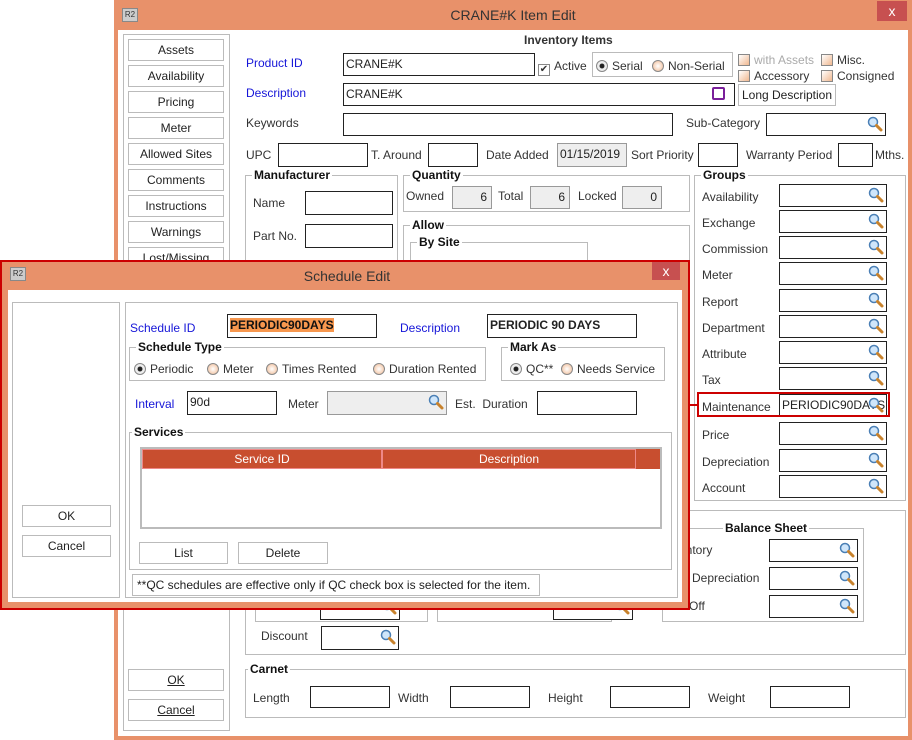 This screenshot has height=740, width=912. Describe the element at coordinates (400, 497) in the screenshot. I see `services-group: Services` at that location.